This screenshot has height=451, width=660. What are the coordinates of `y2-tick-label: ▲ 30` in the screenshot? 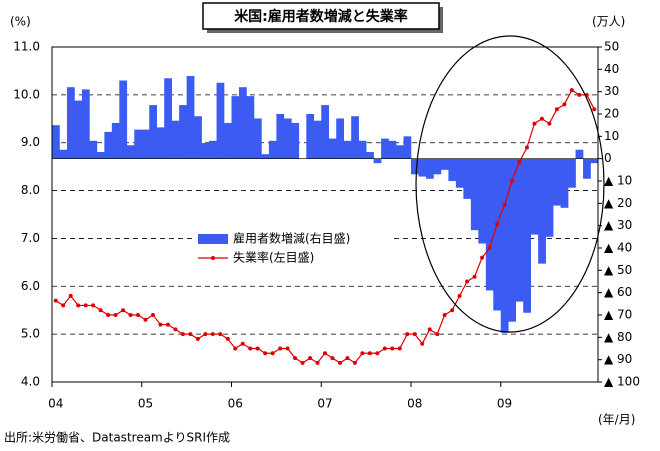 It's located at (618, 225).